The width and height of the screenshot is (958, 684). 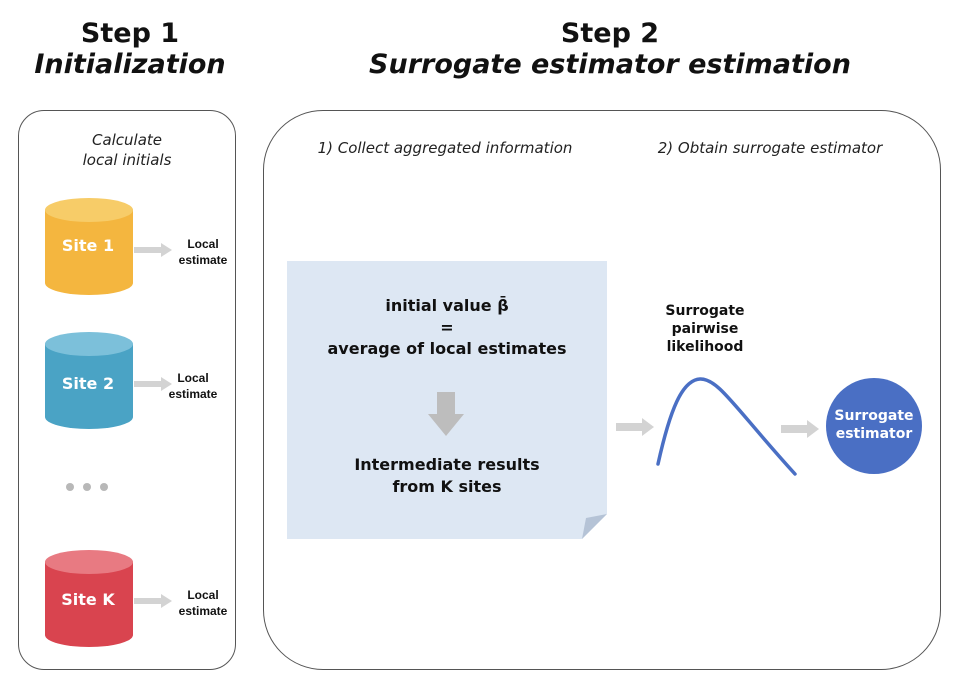 I want to click on curve-label-line3: likelihood, so click(x=705, y=347).